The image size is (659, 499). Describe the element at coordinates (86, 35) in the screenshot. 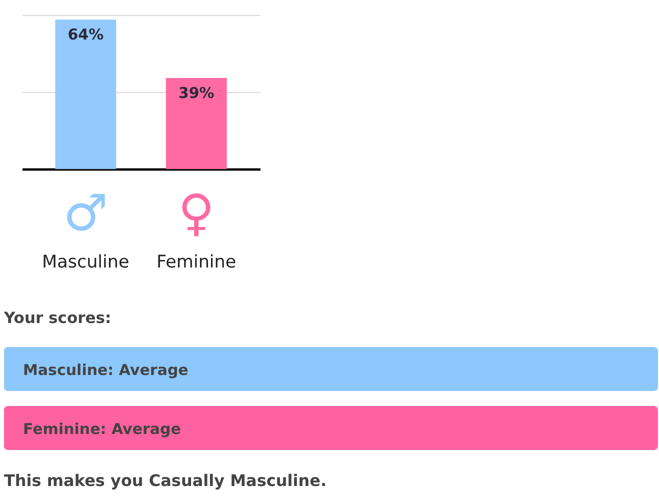

I see `data-label: 64%` at that location.